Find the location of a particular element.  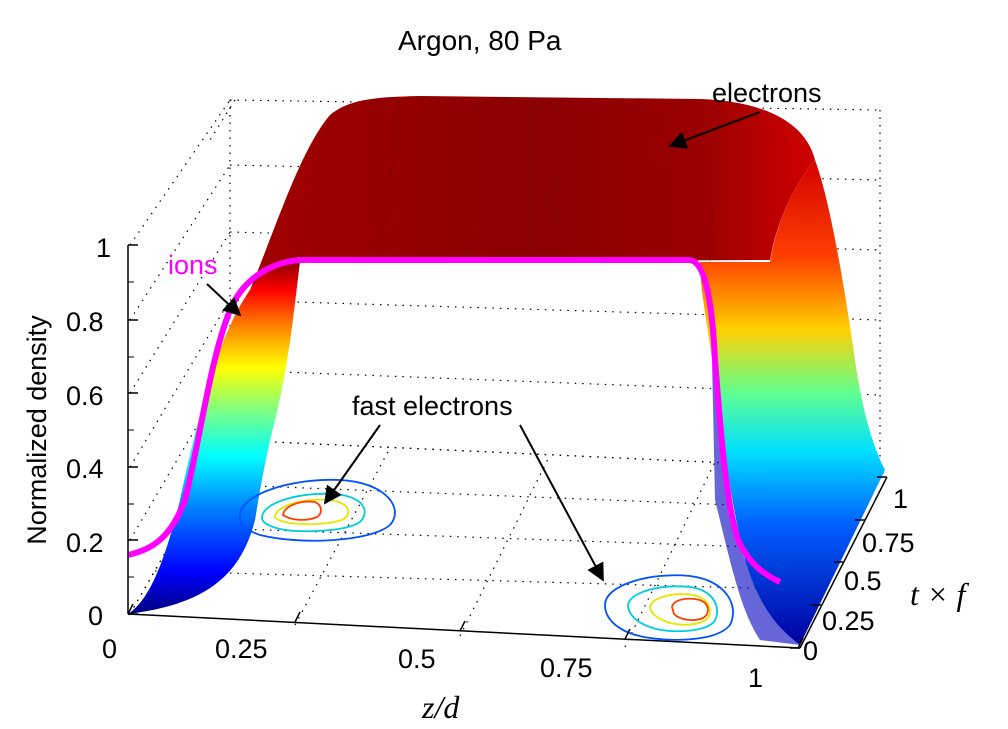

electrons-label: electrons is located at coordinates (767, 93).